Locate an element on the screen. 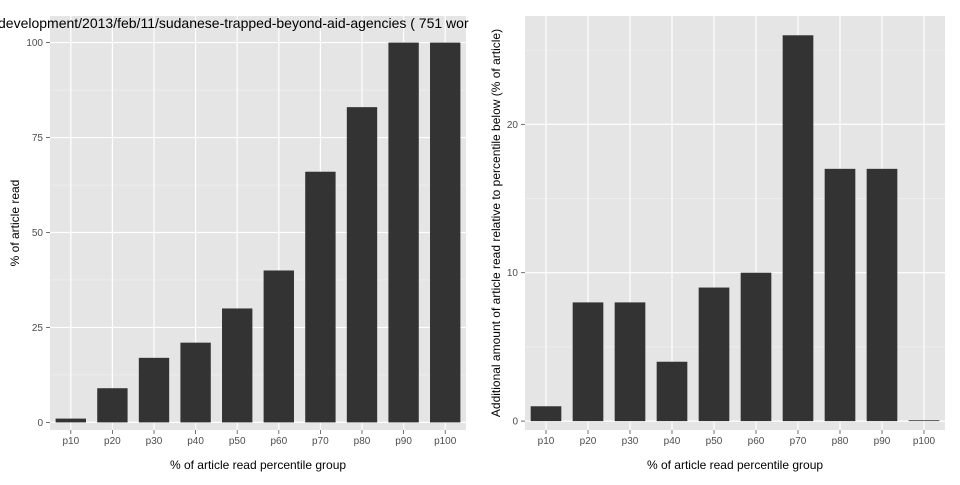 This screenshot has width=960, height=485. y-tick-label: 50 is located at coordinates (38, 233).